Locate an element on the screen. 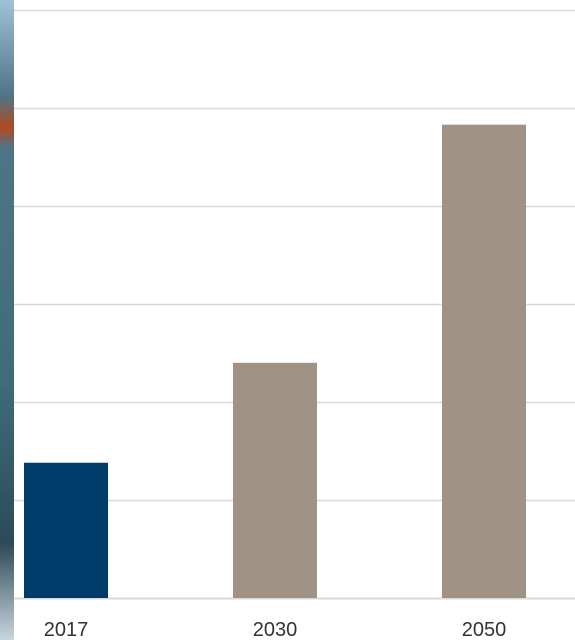 The width and height of the screenshot is (575, 640). x-tick-label-2030: 2030 is located at coordinates (275, 629).